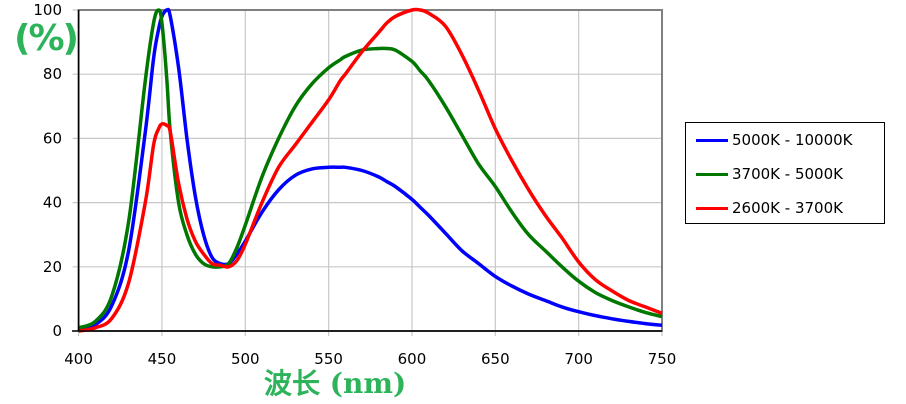 Image resolution: width=906 pixels, height=404 pixels. Describe the element at coordinates (47, 10) in the screenshot. I see `y-tick-label: 100` at that location.